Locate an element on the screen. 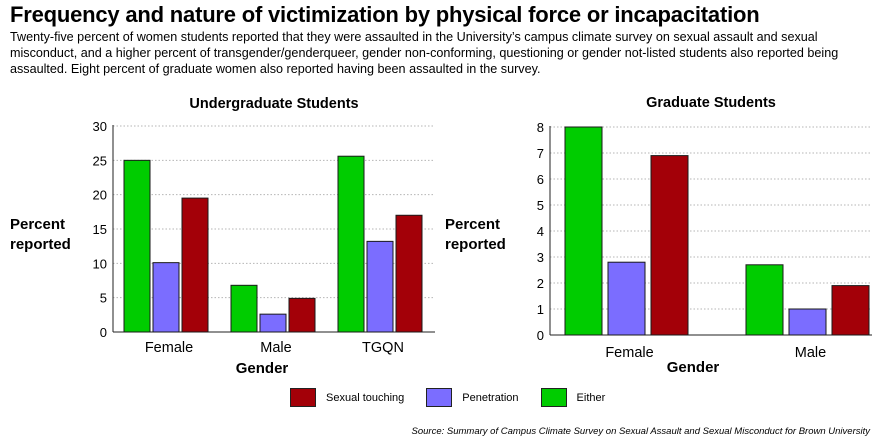 The height and width of the screenshot is (443, 882). ug-chart-title: Undergraduate Students is located at coordinates (273, 104).